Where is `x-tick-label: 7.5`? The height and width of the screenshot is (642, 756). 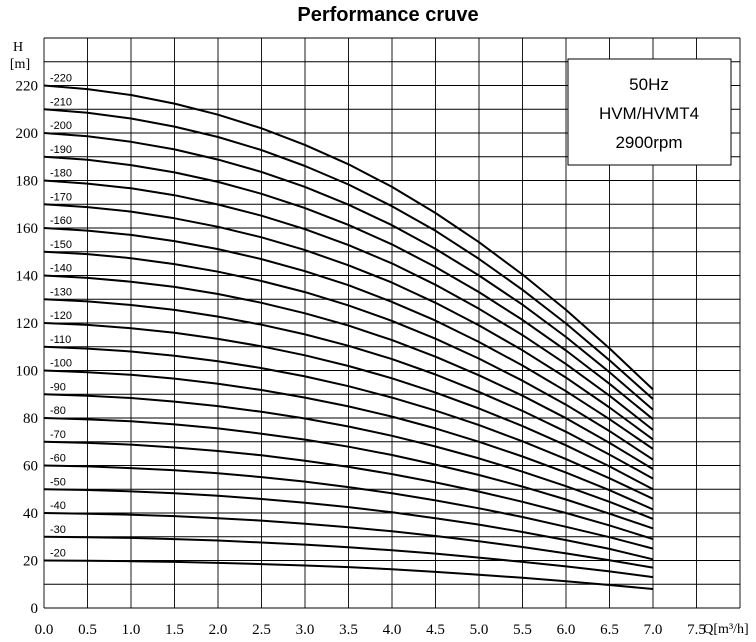 x-tick-label: 7.5 is located at coordinates (696, 630).